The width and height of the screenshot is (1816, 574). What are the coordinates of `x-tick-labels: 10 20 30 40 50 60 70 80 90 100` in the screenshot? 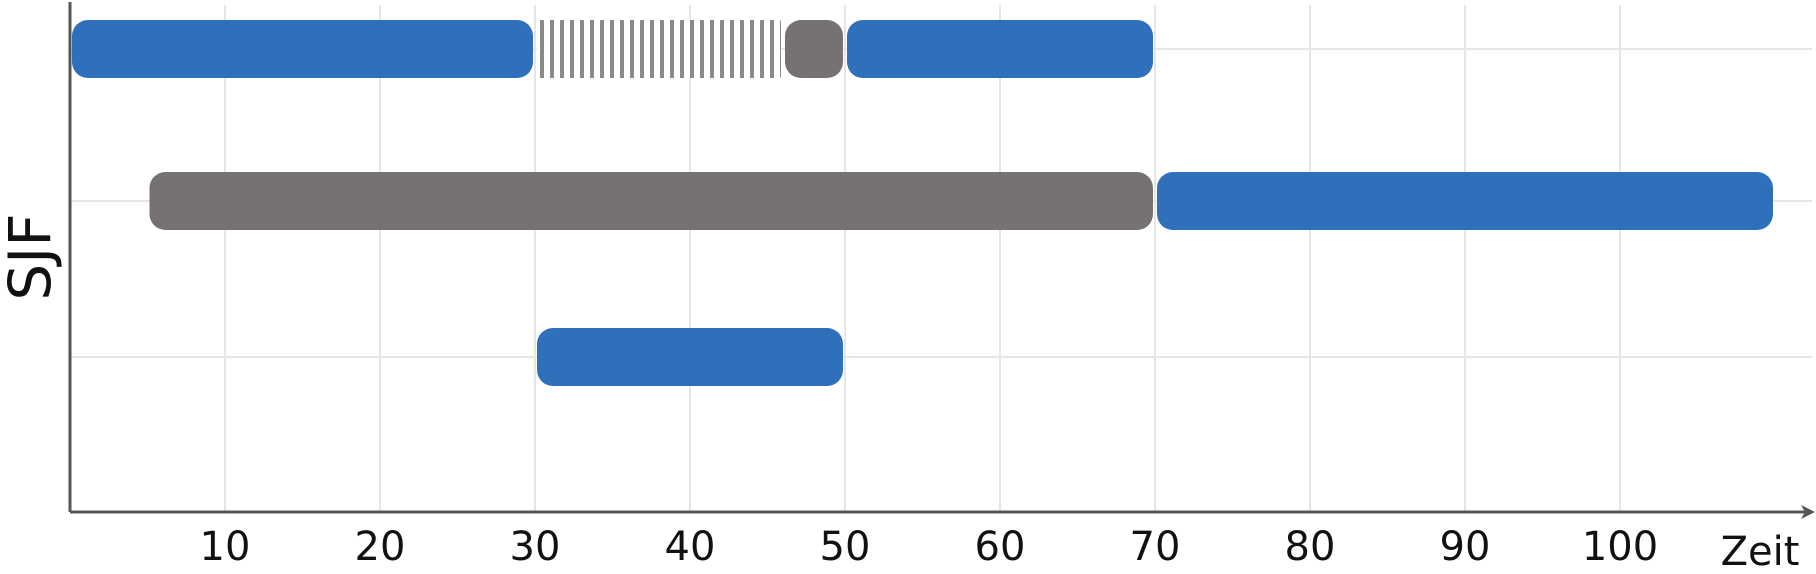 It's located at (929, 547).